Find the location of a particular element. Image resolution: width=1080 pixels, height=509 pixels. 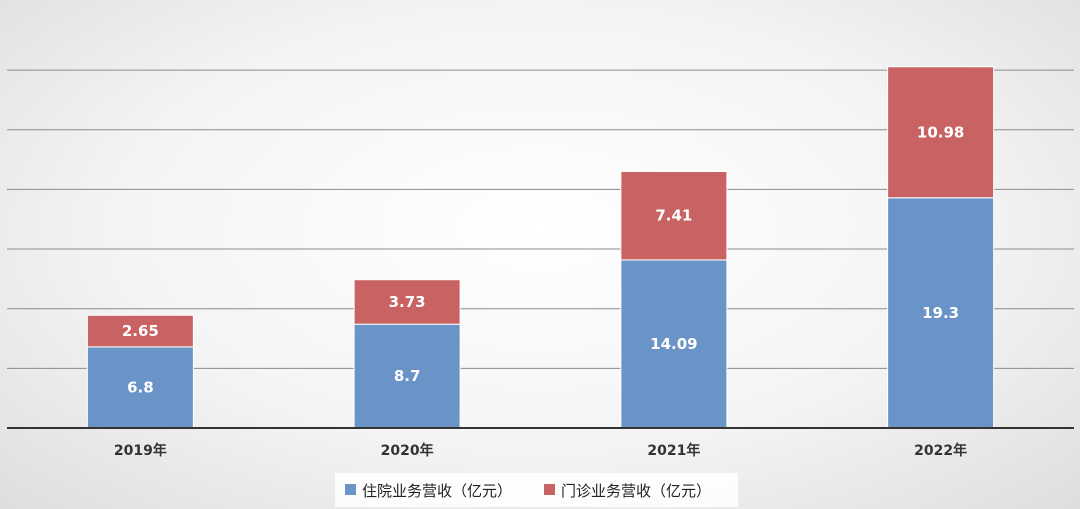

x-tick-label: 2022年 is located at coordinates (940, 450).